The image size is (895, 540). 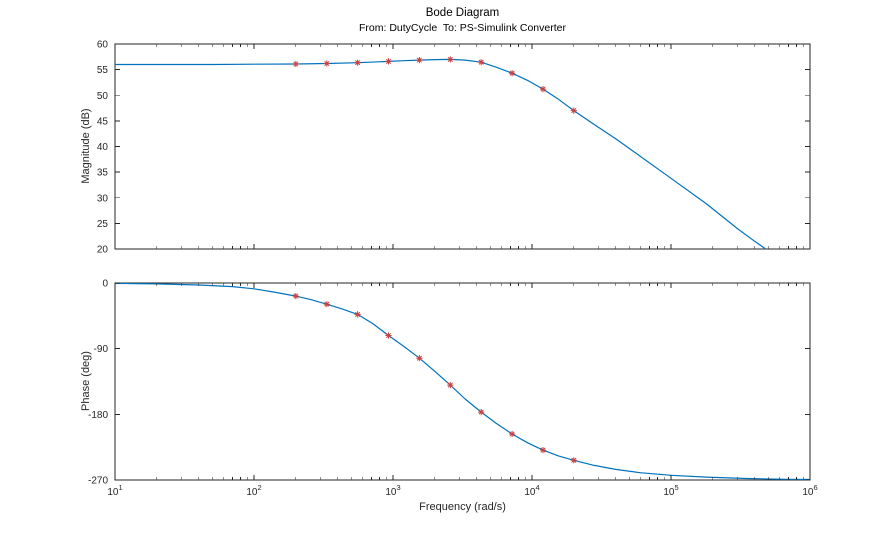 I want to click on plot-title: Bode Diagram, so click(x=462, y=13).